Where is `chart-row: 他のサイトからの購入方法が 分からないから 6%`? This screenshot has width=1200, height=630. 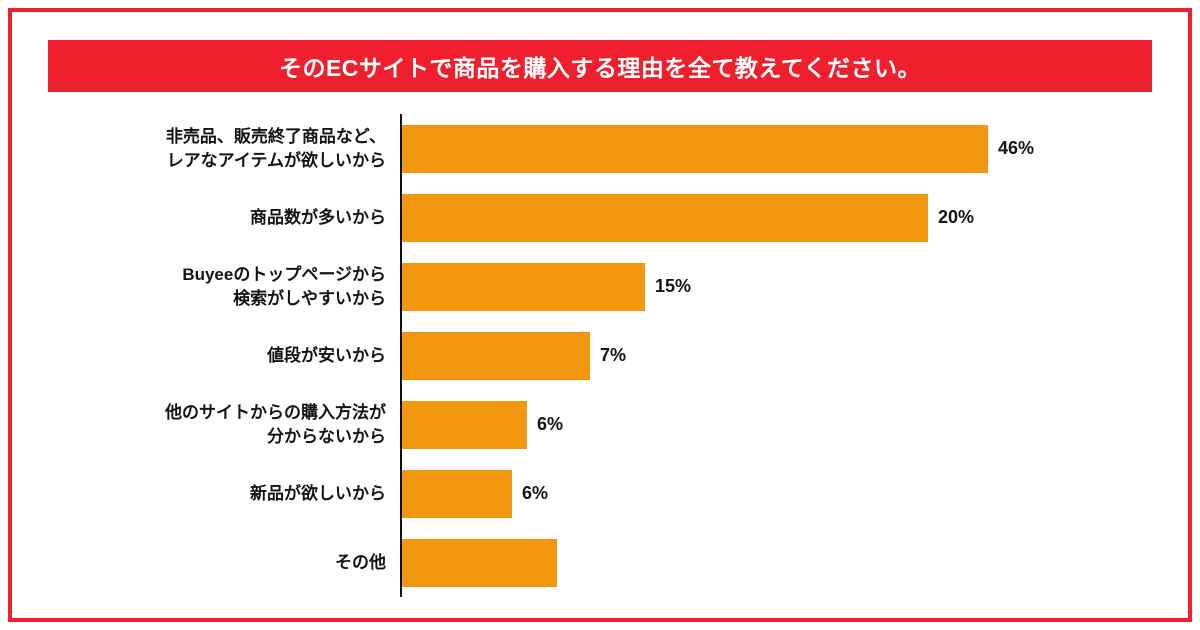
chart-row: 他のサイトからの購入方法が 分からないから 6% is located at coordinates (600, 424).